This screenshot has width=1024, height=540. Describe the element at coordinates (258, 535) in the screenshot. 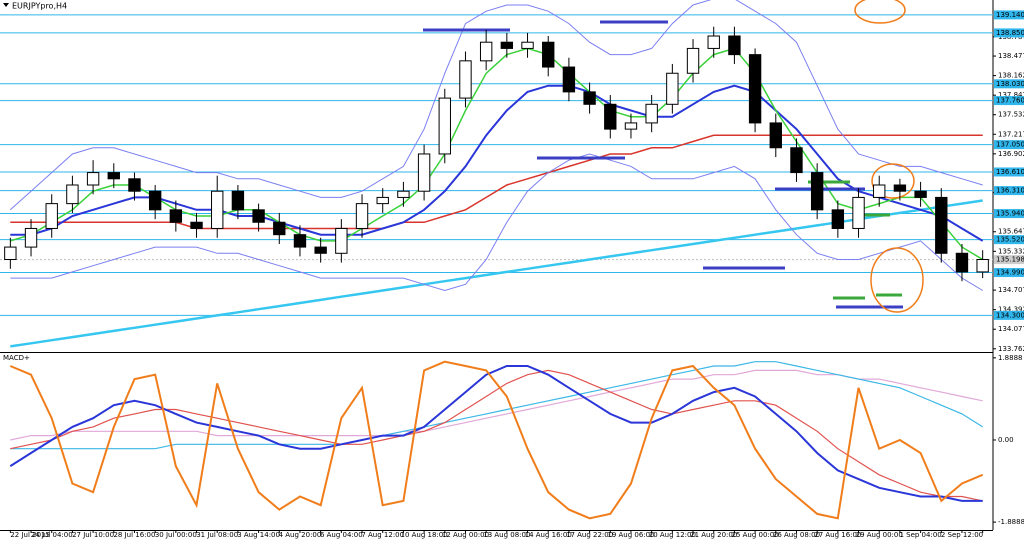

I see `x-tick-label: 3 Aug 14:00` at that location.